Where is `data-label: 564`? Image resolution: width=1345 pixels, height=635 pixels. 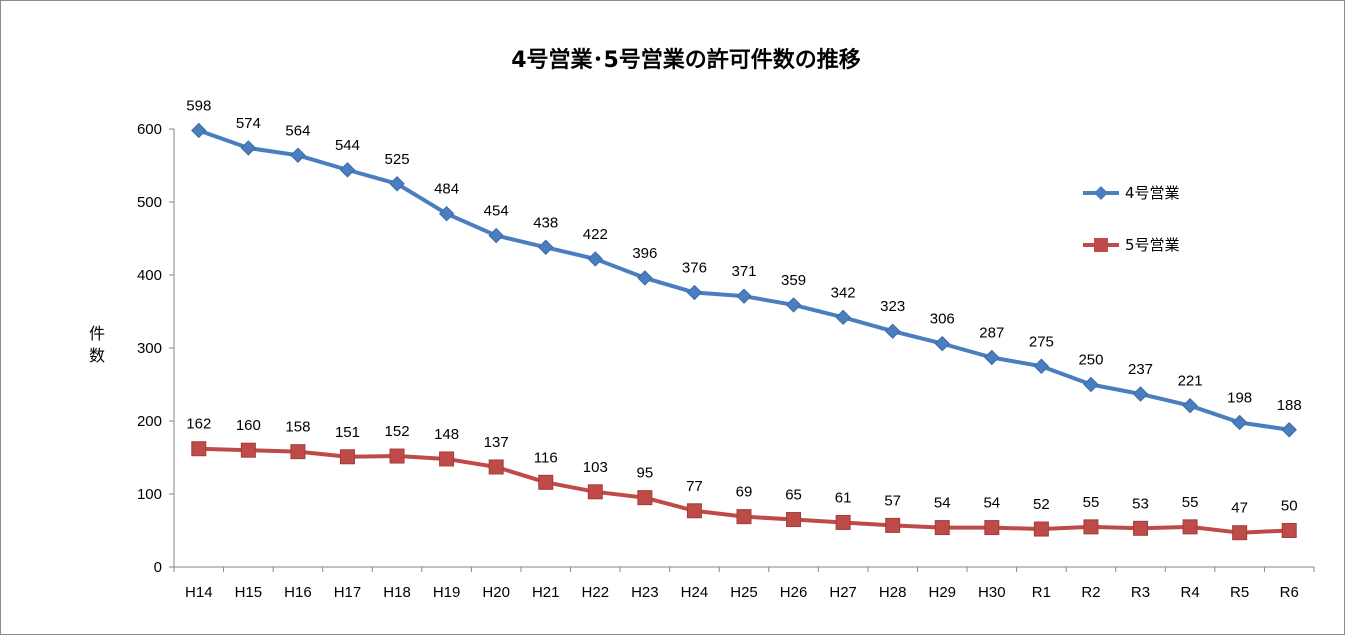 data-label: 564 is located at coordinates (297, 130).